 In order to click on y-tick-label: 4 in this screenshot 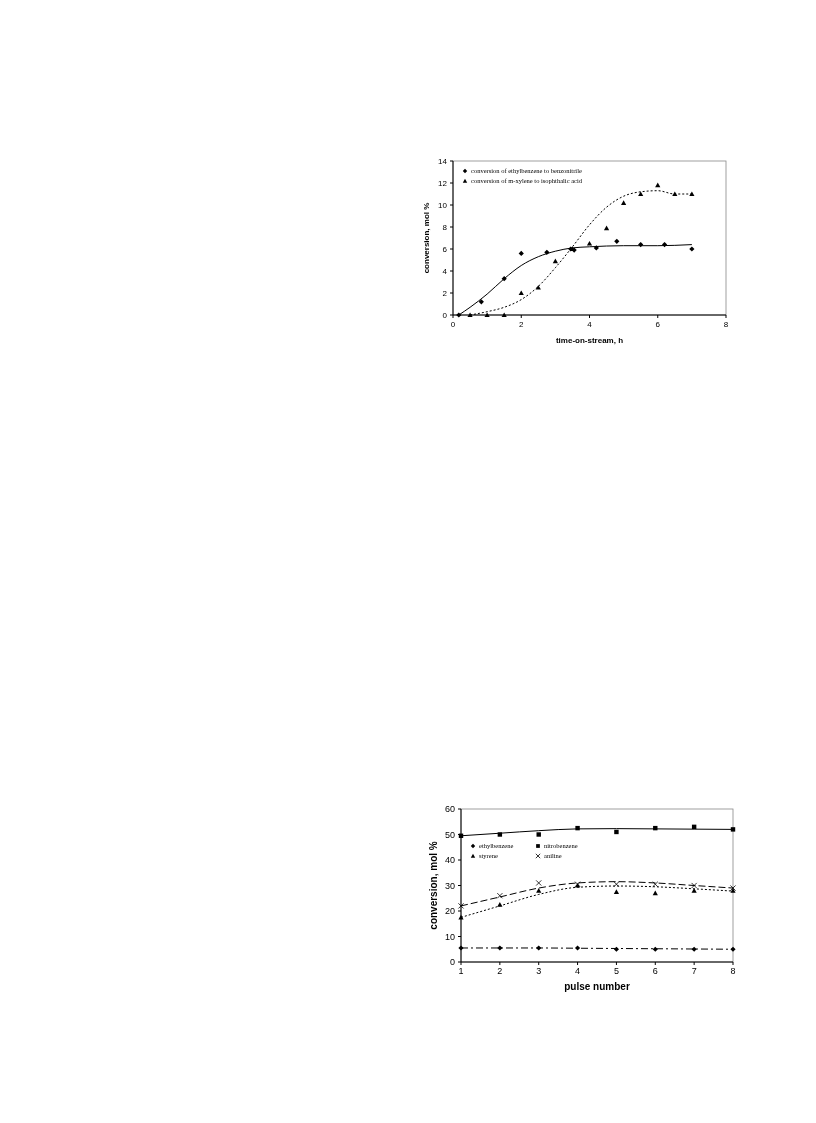, I will do `click(445, 271)`.